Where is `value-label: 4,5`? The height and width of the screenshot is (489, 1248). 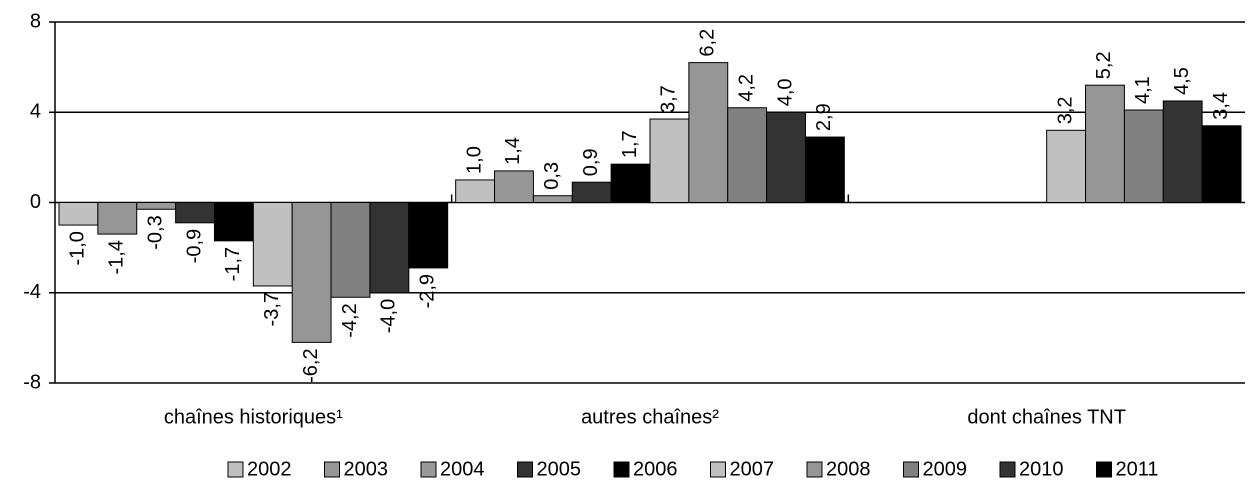
value-label: 4,5 is located at coordinates (1182, 81).